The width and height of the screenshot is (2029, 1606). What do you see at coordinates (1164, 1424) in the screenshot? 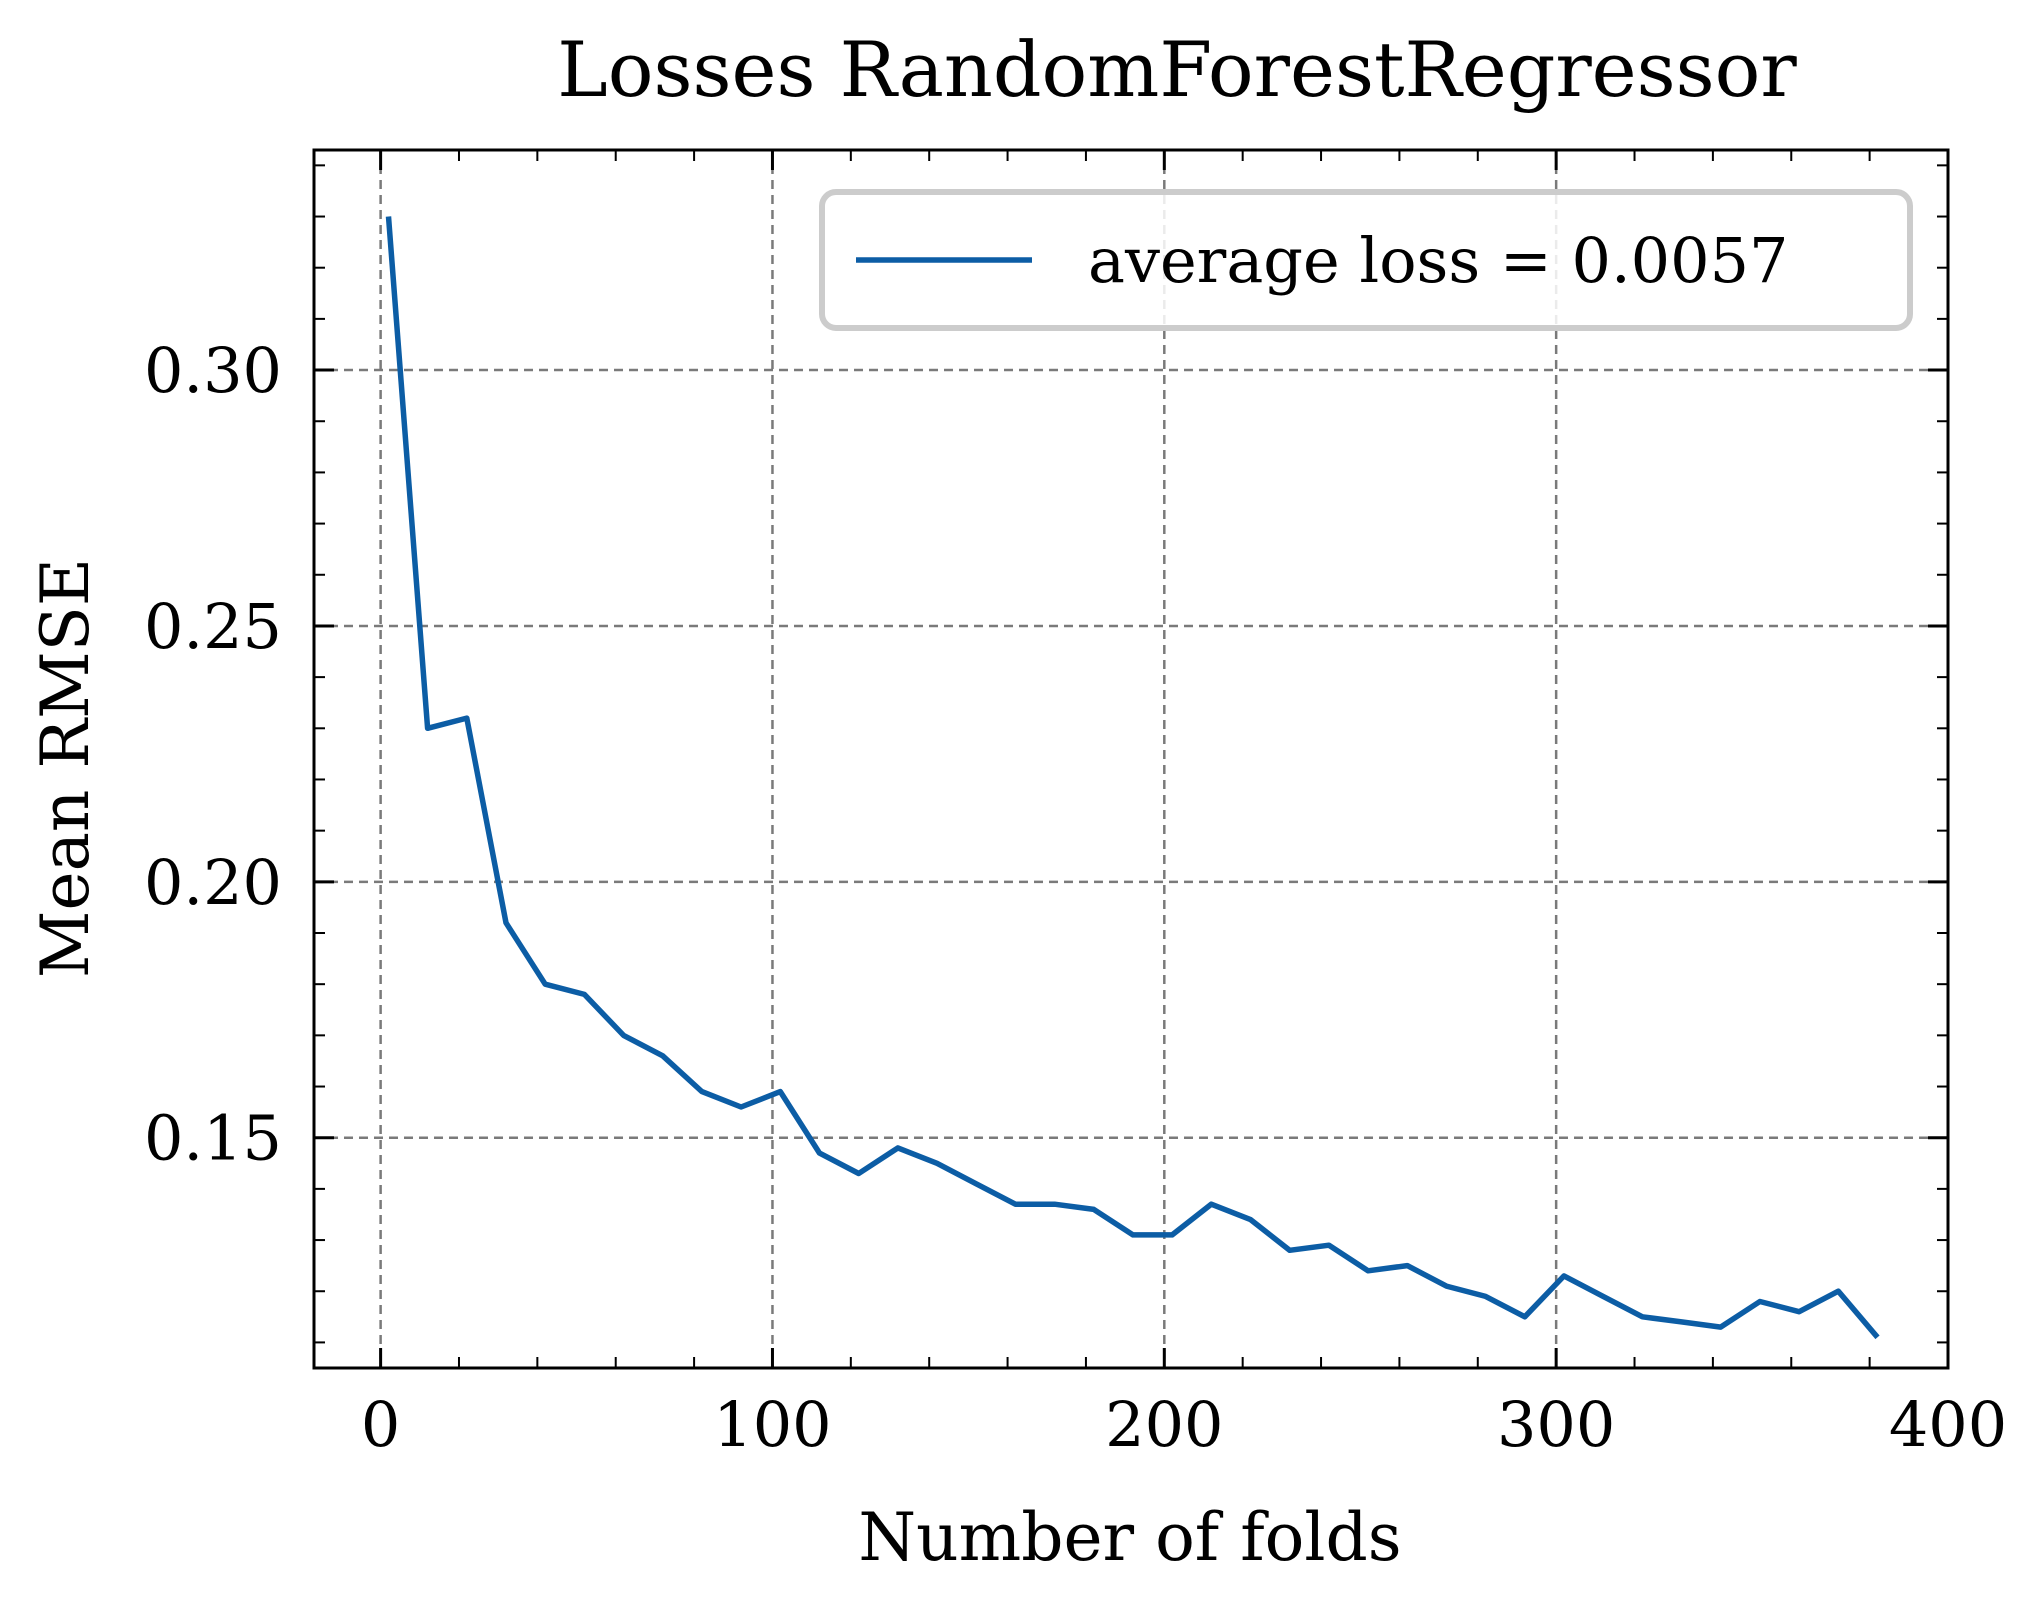
I see `x-tick-label: 200` at bounding box center [1164, 1424].